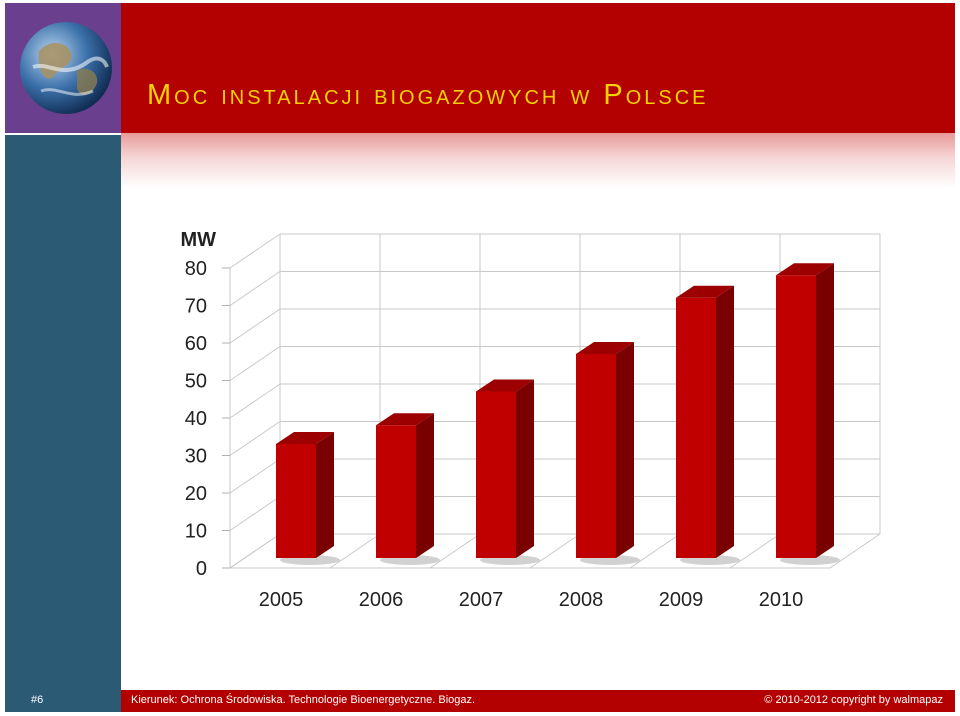 Image resolution: width=960 pixels, height=716 pixels. What do you see at coordinates (198, 240) in the screenshot?
I see `y-axis-label: MW` at bounding box center [198, 240].